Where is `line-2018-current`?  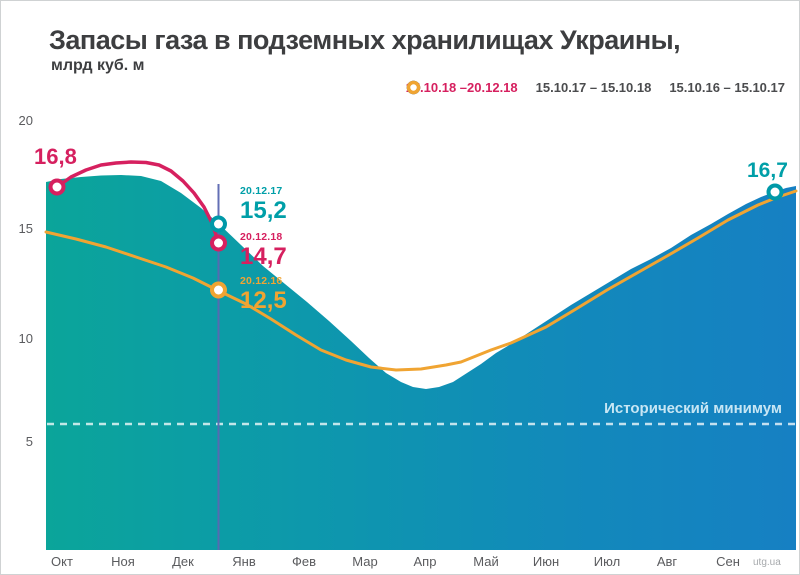
line-2018-current is located at coordinates (137, 201).